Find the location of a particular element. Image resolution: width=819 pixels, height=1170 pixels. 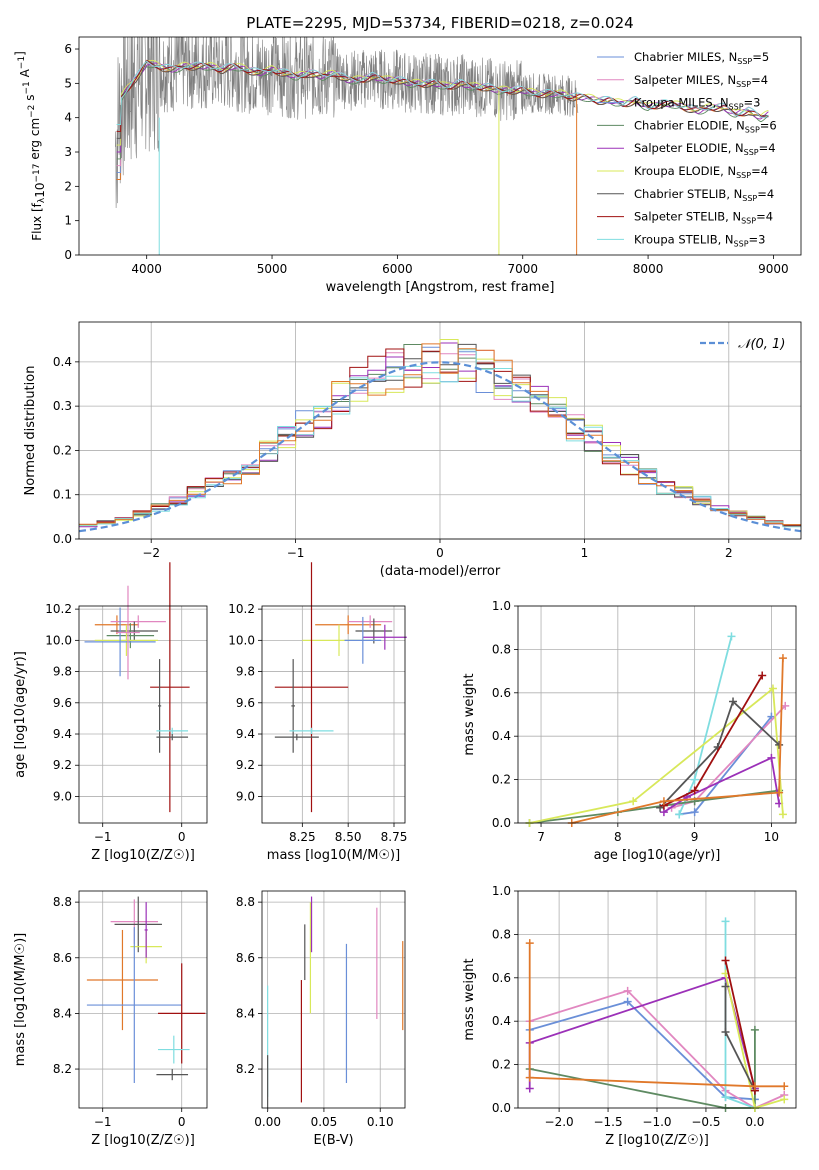

x-tick-label: 4000 is located at coordinates (146, 269).